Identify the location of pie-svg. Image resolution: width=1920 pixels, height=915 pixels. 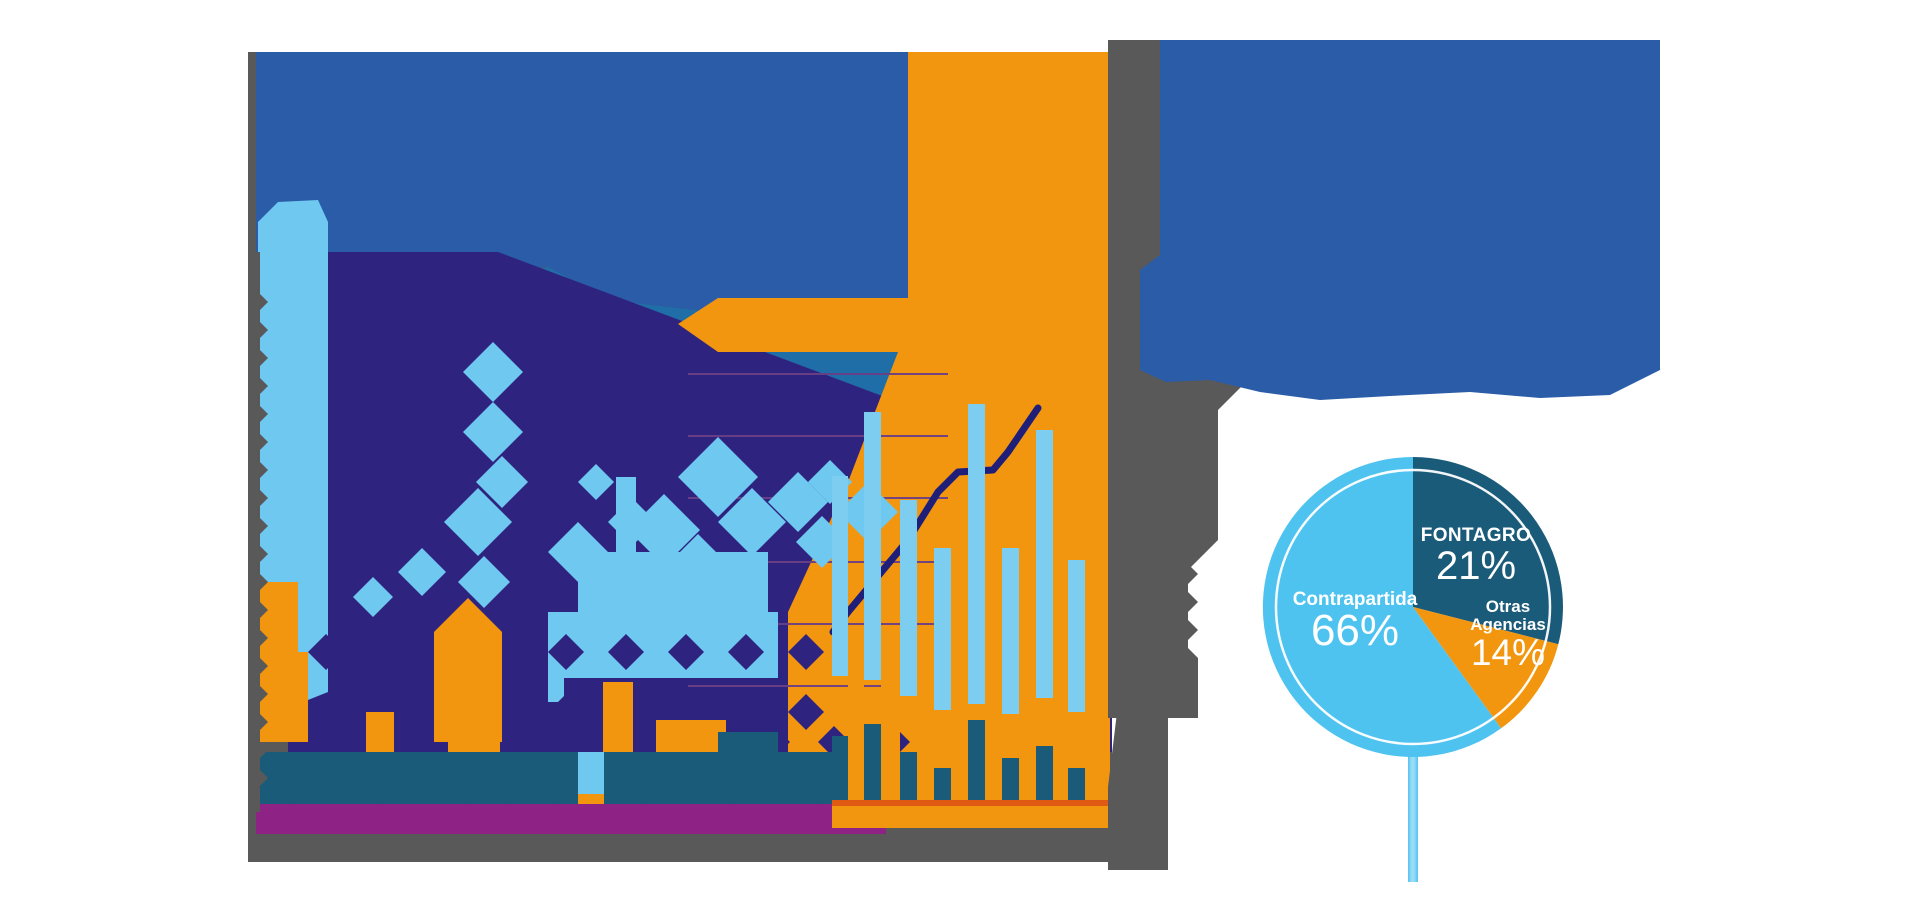
(1413, 607).